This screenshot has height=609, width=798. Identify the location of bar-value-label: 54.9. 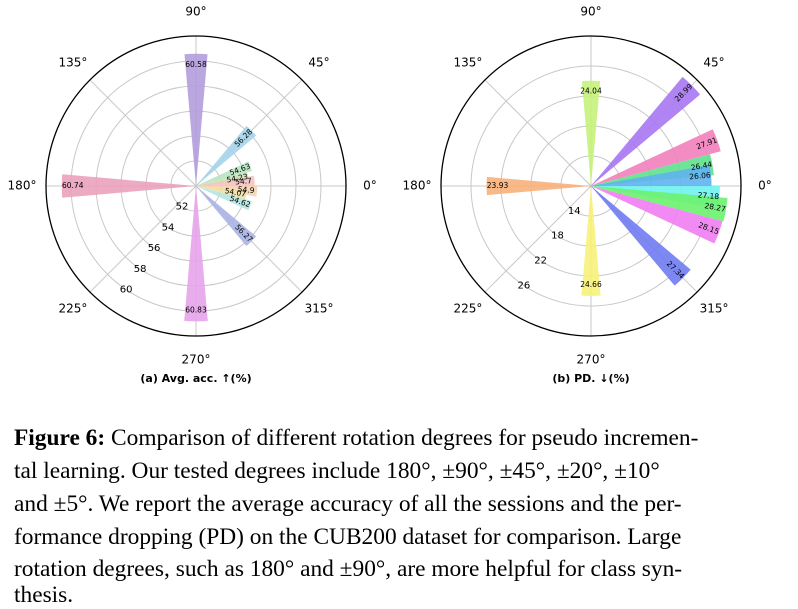
(246, 190).